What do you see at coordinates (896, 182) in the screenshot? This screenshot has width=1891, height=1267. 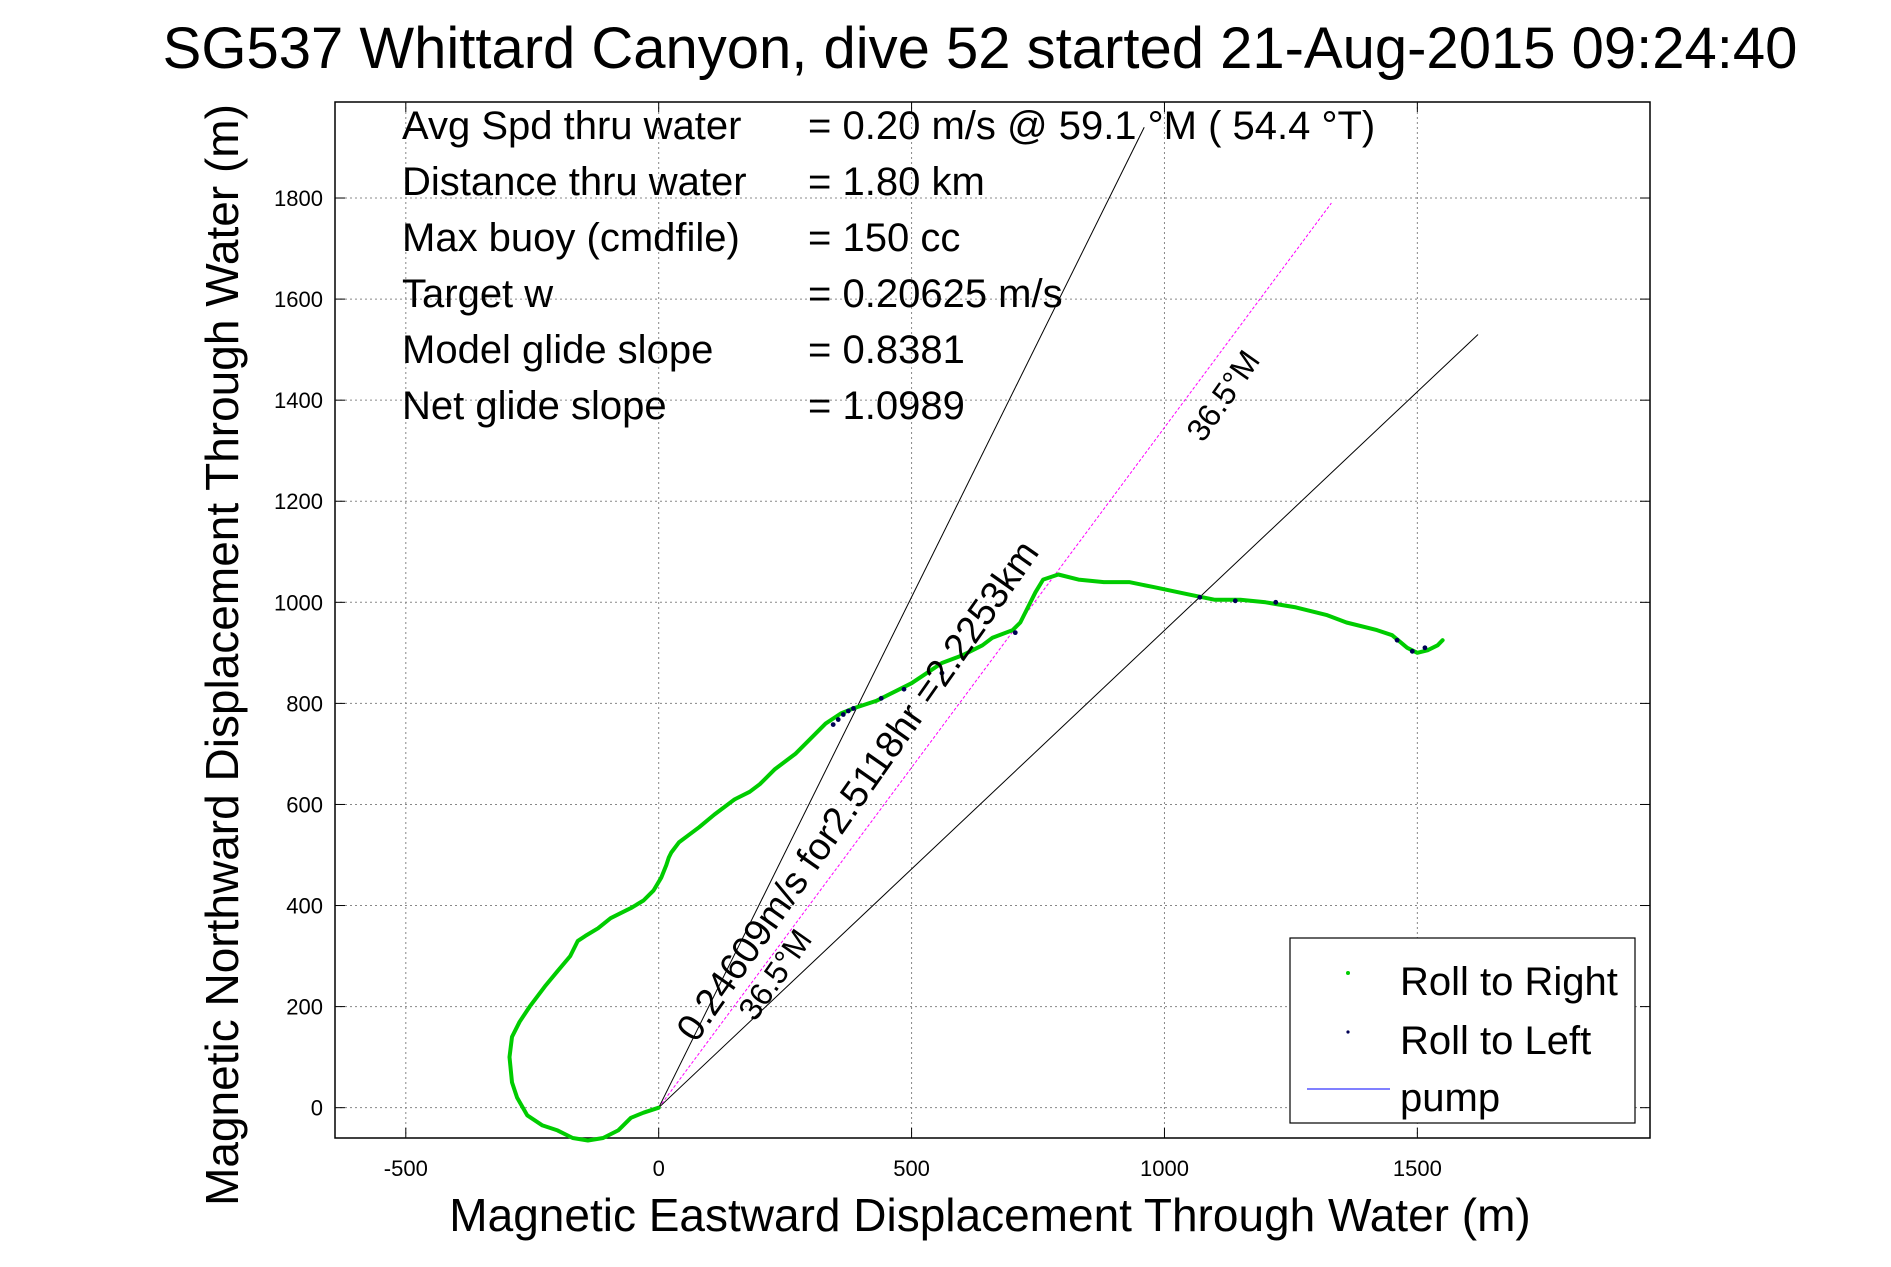 I see `stat-value: = 1.80 km` at bounding box center [896, 182].